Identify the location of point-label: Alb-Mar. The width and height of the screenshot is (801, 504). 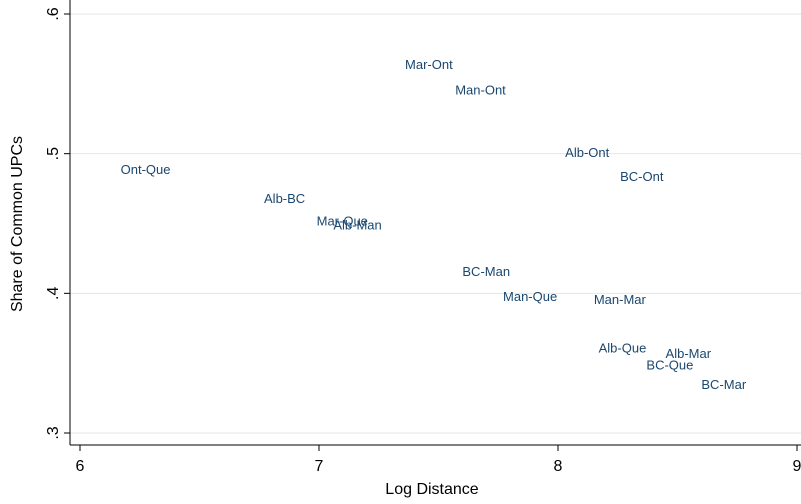
(689, 353).